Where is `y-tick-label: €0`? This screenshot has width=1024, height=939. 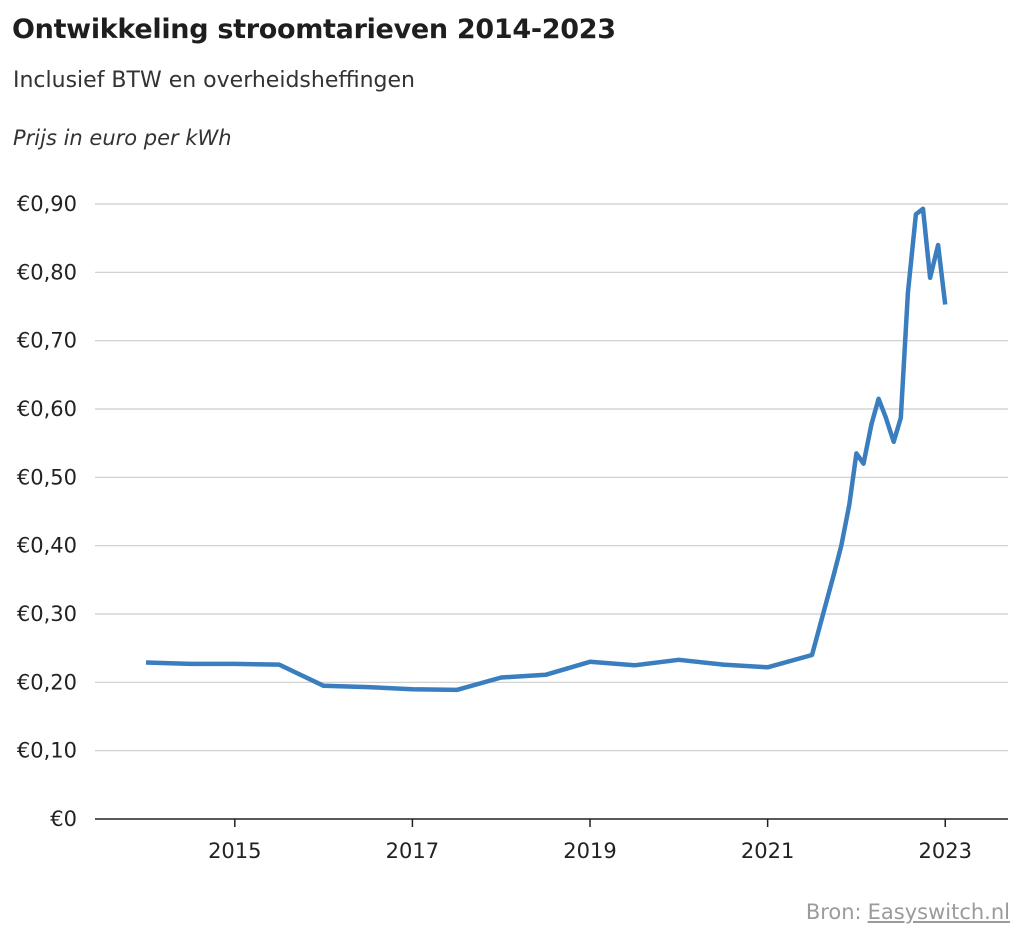 y-tick-label: €0 is located at coordinates (63, 819).